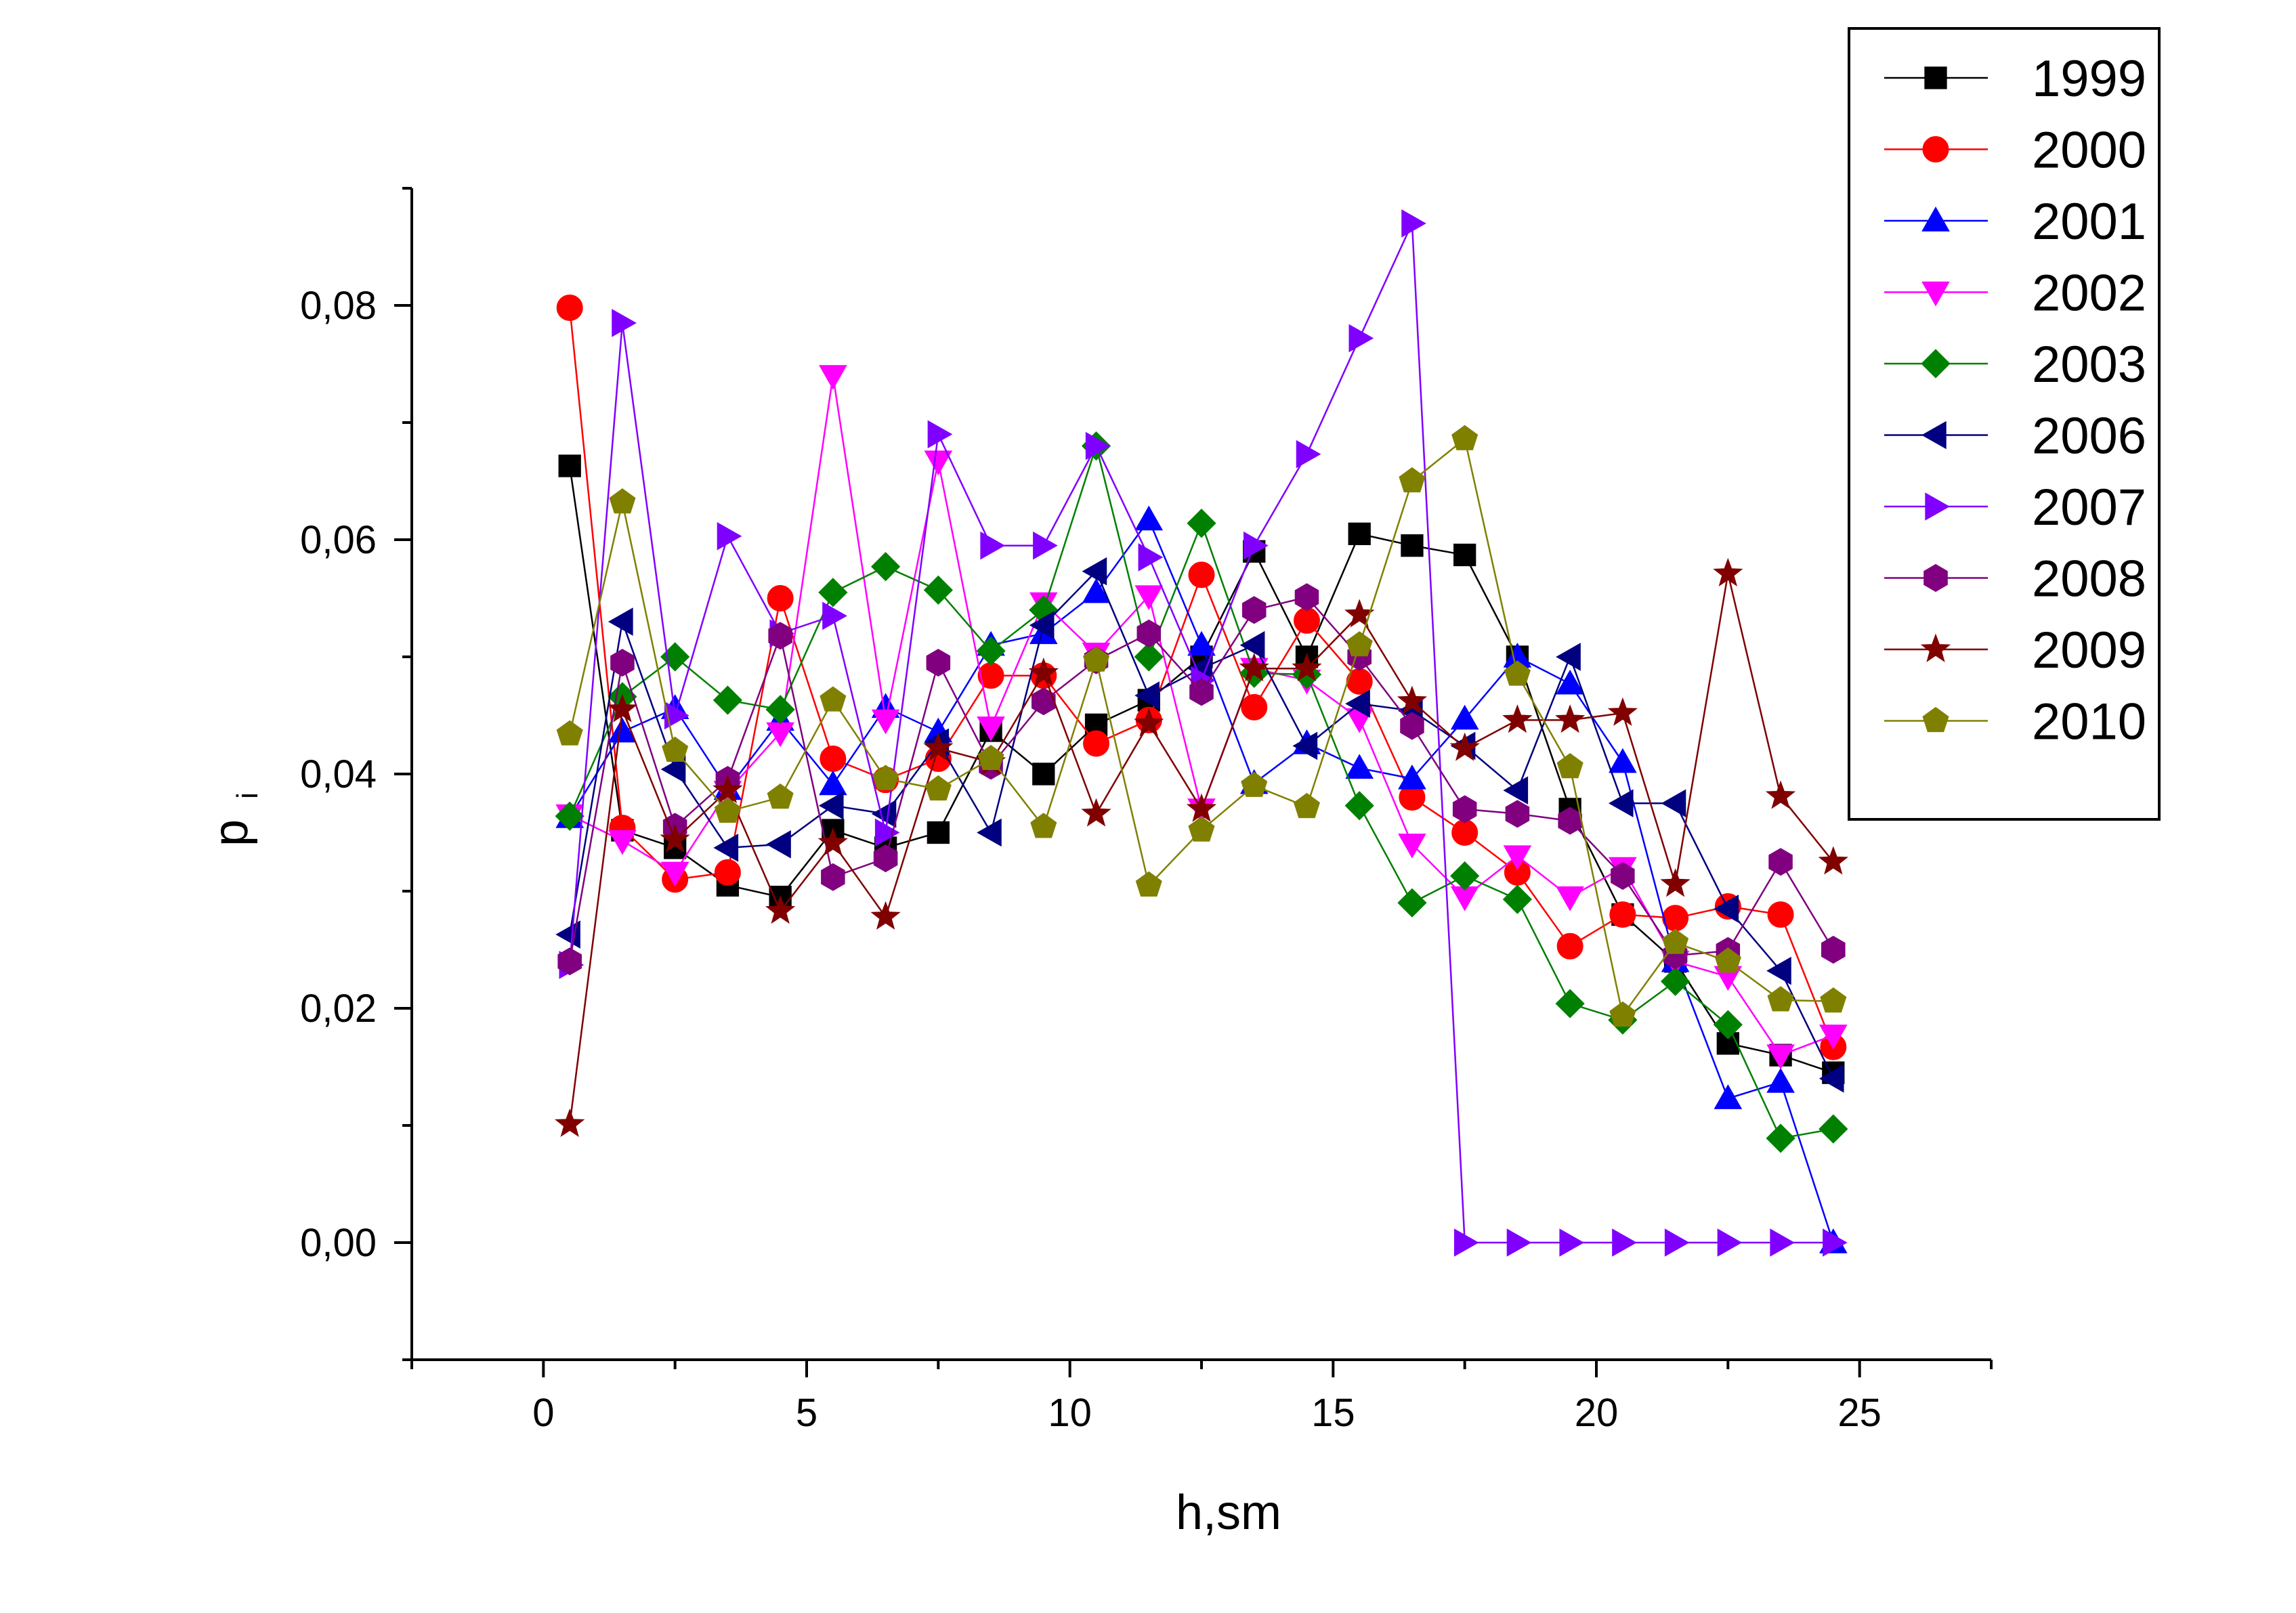  What do you see at coordinates (2089, 79) in the screenshot?
I see `legend-label-1999: 1999` at bounding box center [2089, 79].